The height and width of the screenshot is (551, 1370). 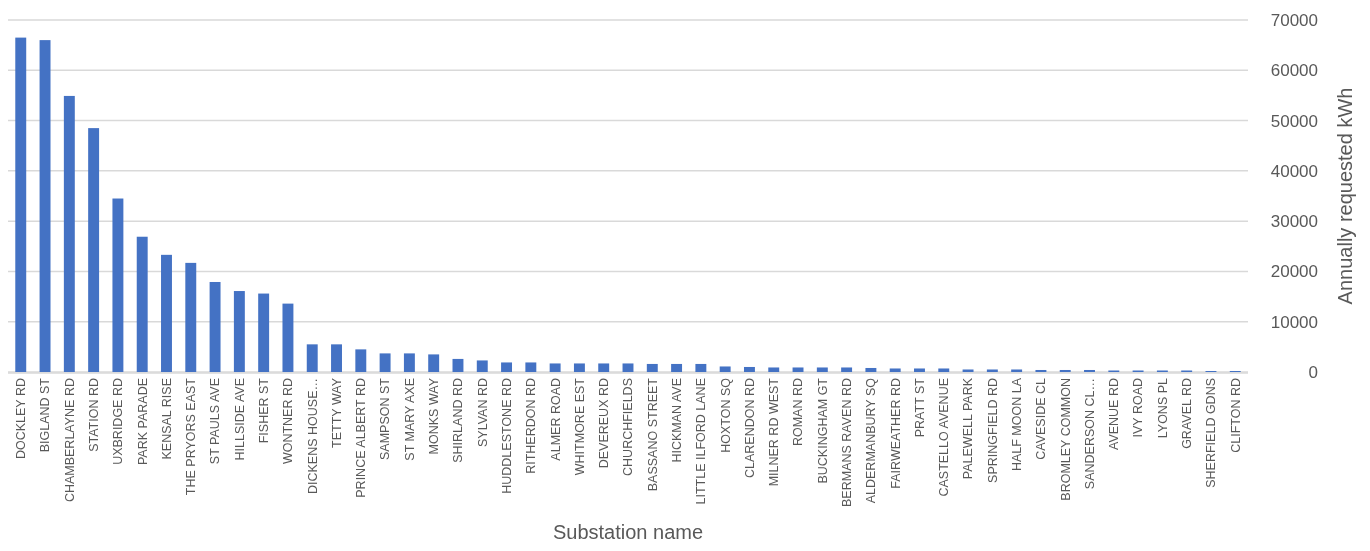 I want to click on x-tick-label: BUCKINGHAM GT, so click(x=822, y=430).